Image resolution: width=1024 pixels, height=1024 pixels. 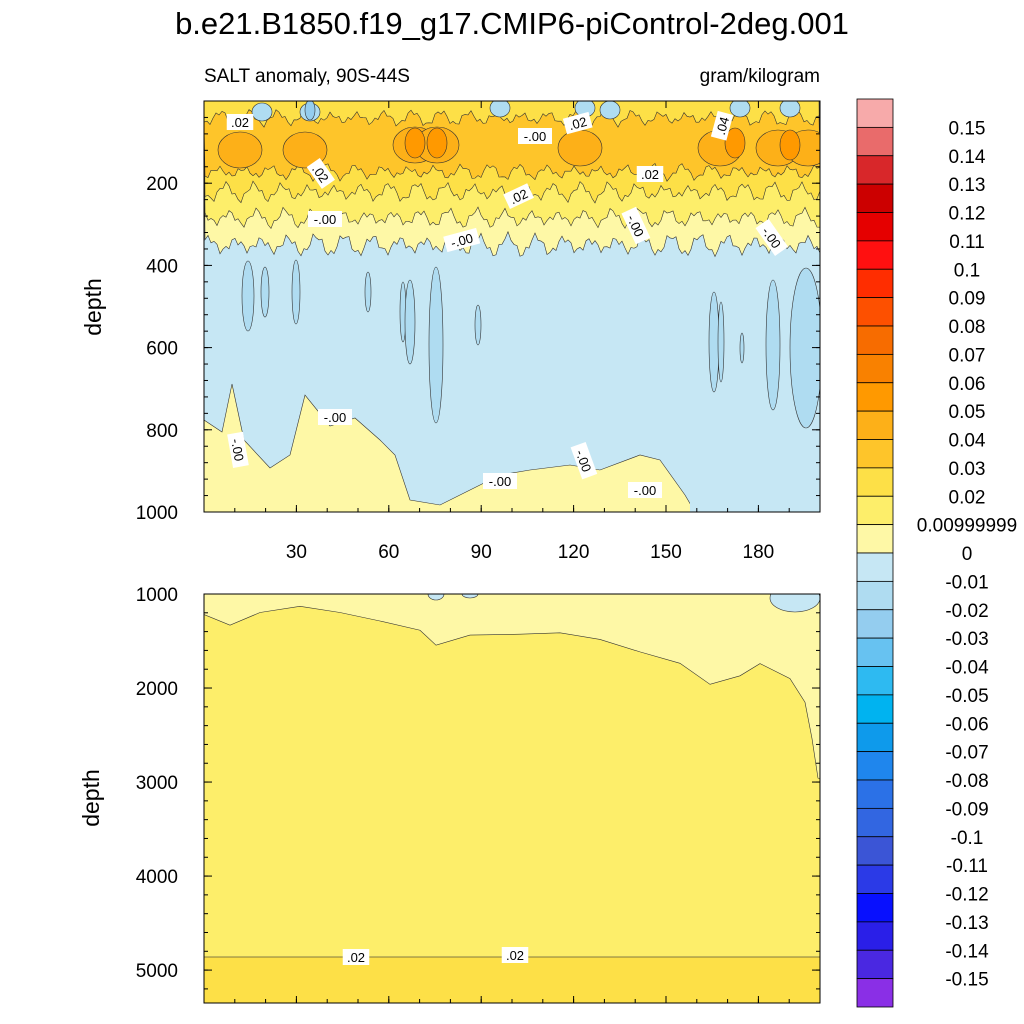 What do you see at coordinates (966, 809) in the screenshot?
I see `colorbar-label: -0.09` at bounding box center [966, 809].